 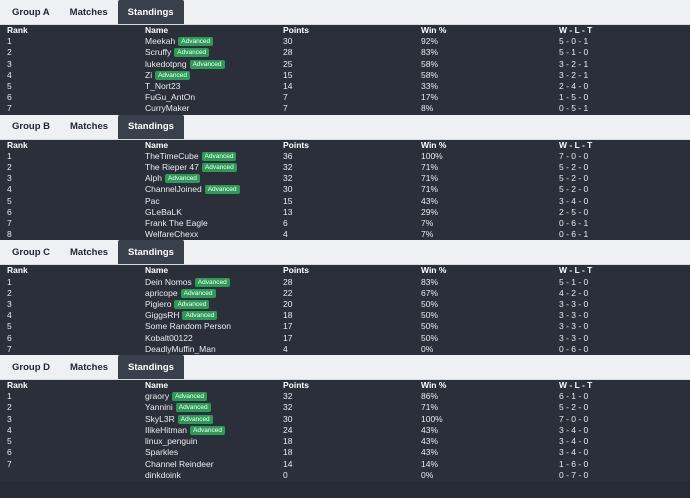 I want to click on rank-cell: 4, so click(x=9, y=315).